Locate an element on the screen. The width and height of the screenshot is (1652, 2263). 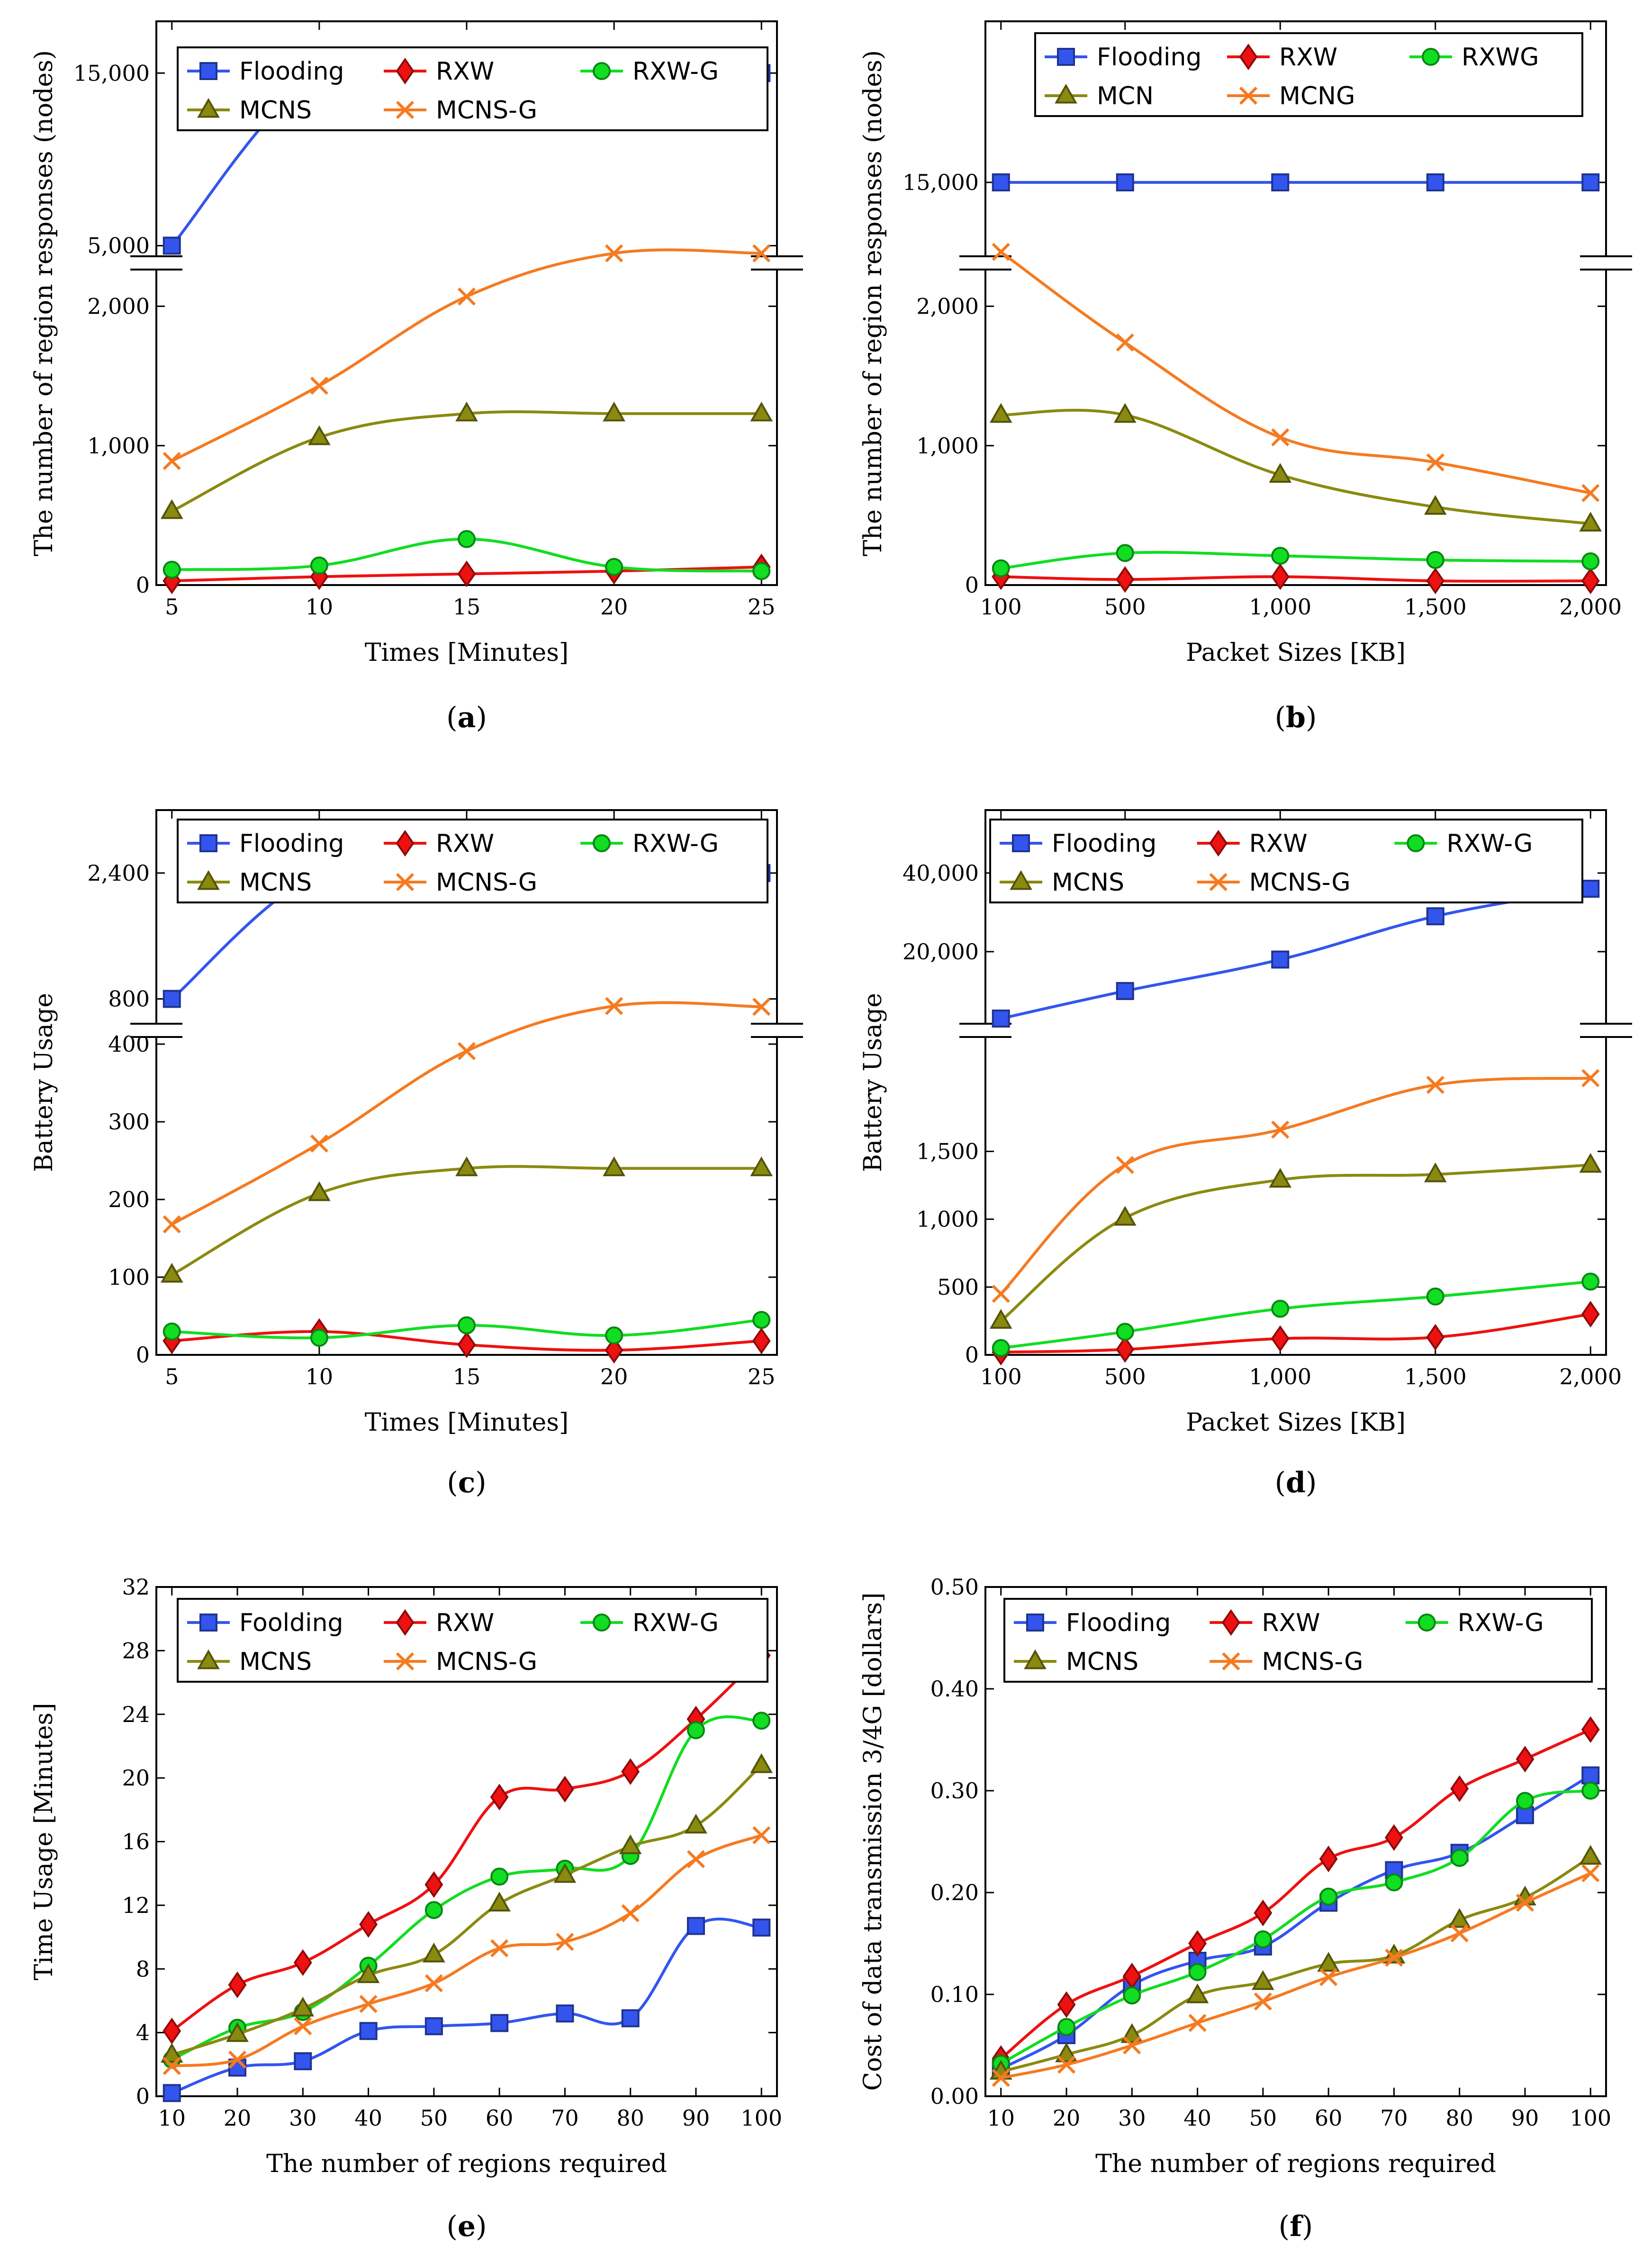
legend-label: RXW is located at coordinates (1308, 57).